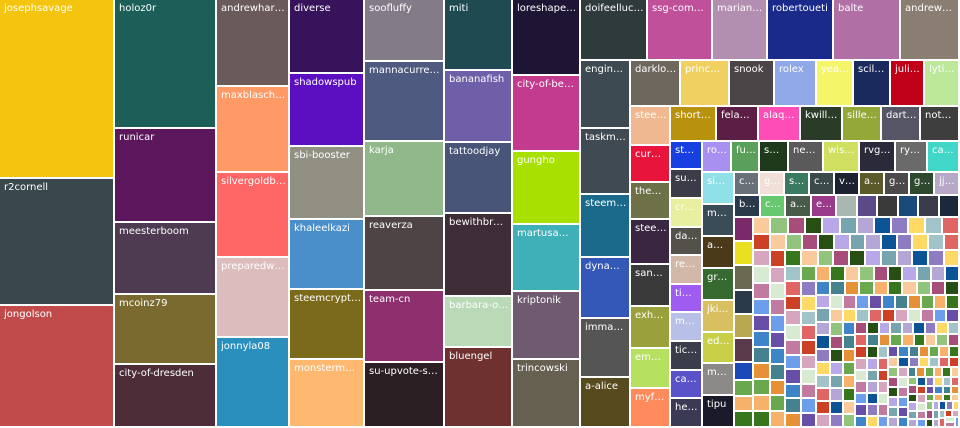  What do you see at coordinates (774, 150) in the screenshot?
I see `treemap-tile-label: sergiomendes` at bounding box center [774, 150].